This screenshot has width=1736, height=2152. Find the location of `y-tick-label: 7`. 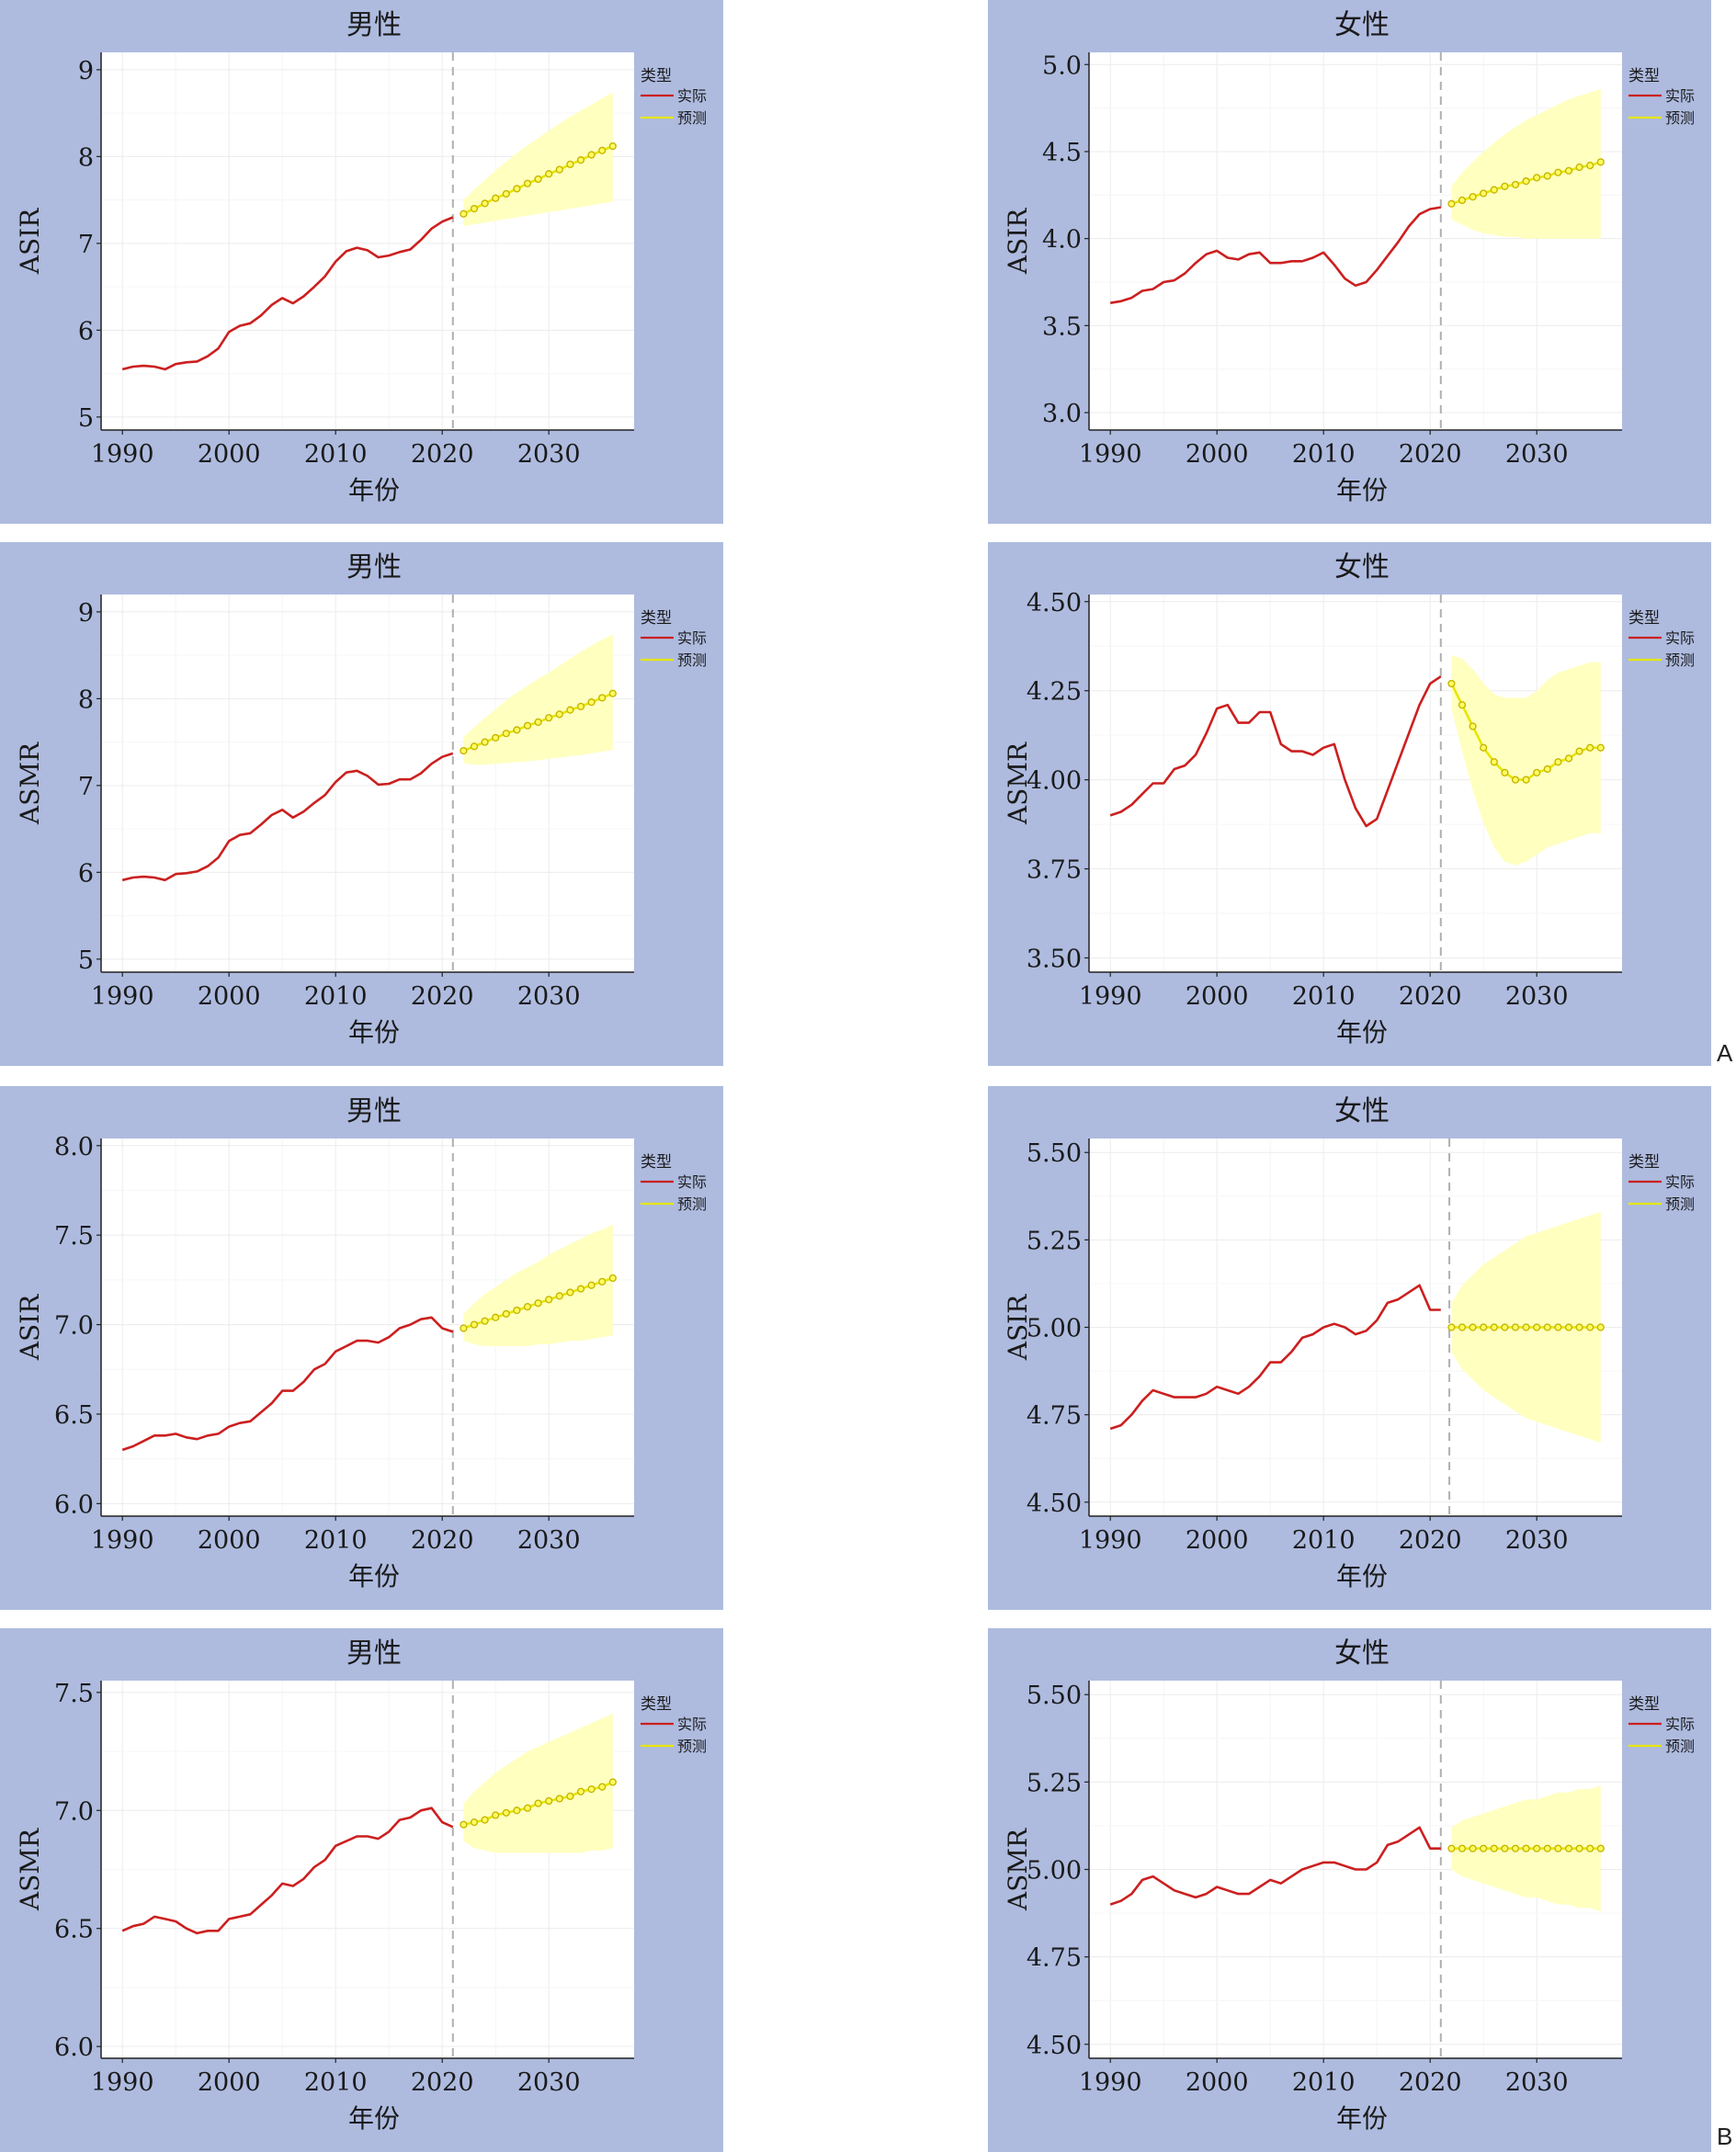

y-tick-label: 7 is located at coordinates (86, 245).